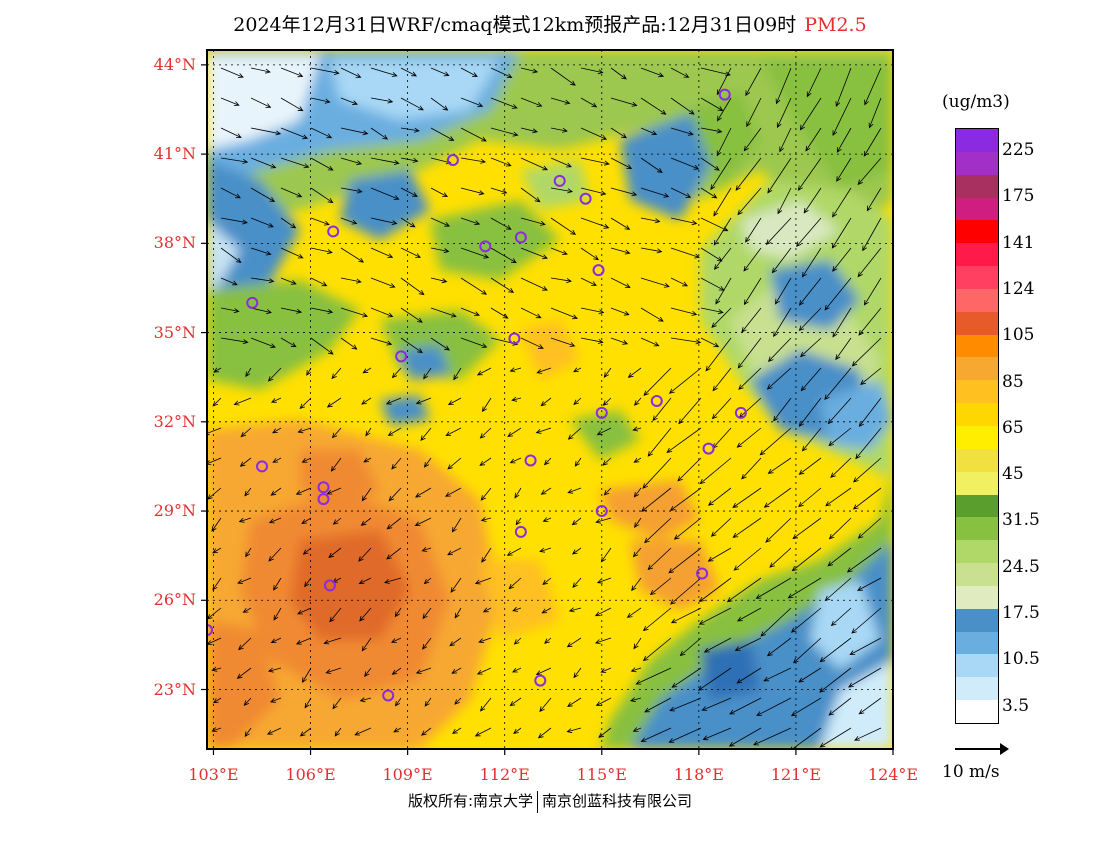 The image size is (1100, 850). I want to click on legend-label: 10.5, so click(1021, 659).